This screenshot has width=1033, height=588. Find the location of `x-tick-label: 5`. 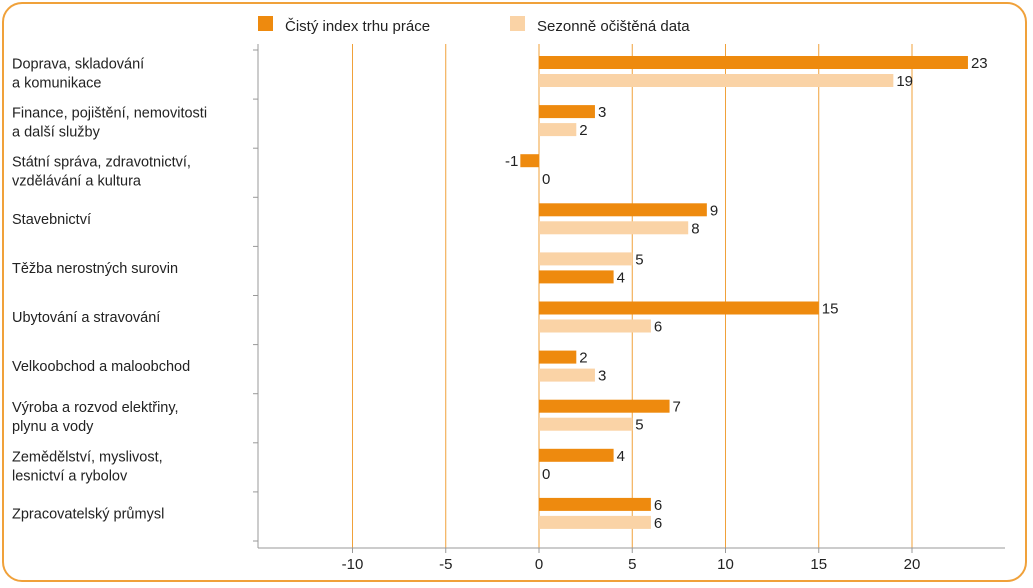

x-tick-label: 5 is located at coordinates (632, 564).